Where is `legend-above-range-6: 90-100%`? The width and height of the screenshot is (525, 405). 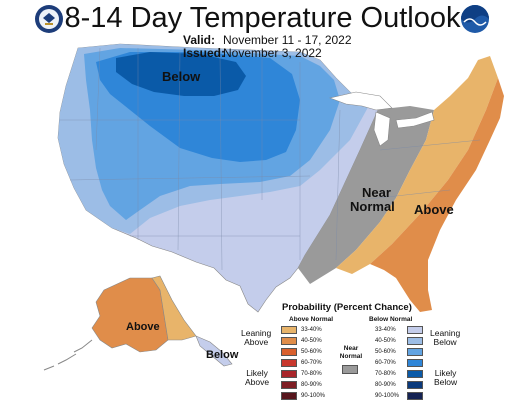
legend-above-range-6: 90-100% is located at coordinates (313, 396).